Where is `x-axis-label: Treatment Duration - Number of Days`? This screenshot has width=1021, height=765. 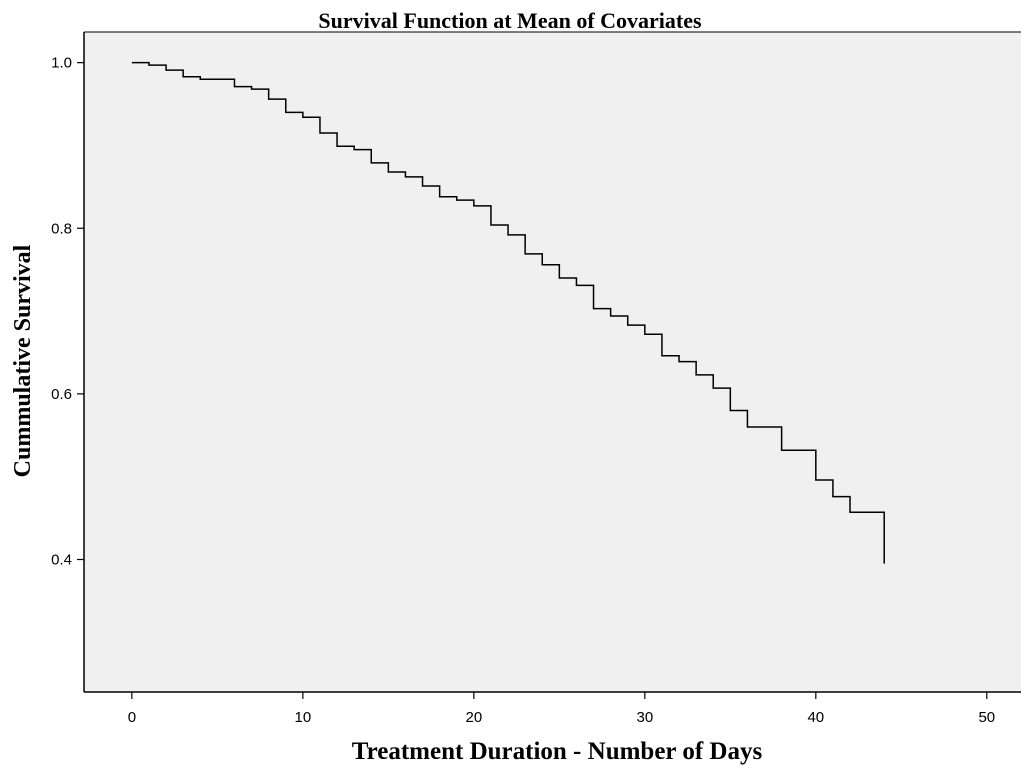 x-axis-label: Treatment Duration - Number of Days is located at coordinates (557, 751).